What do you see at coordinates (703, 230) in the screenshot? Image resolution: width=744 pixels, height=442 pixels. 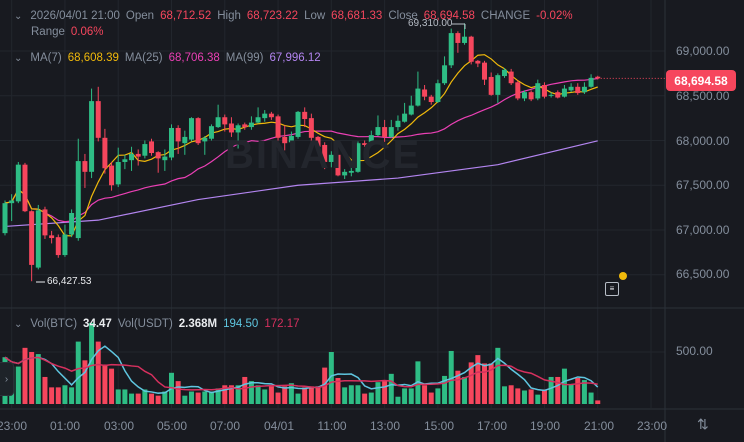 I see `price-tick: 67,000.00` at bounding box center [703, 230].